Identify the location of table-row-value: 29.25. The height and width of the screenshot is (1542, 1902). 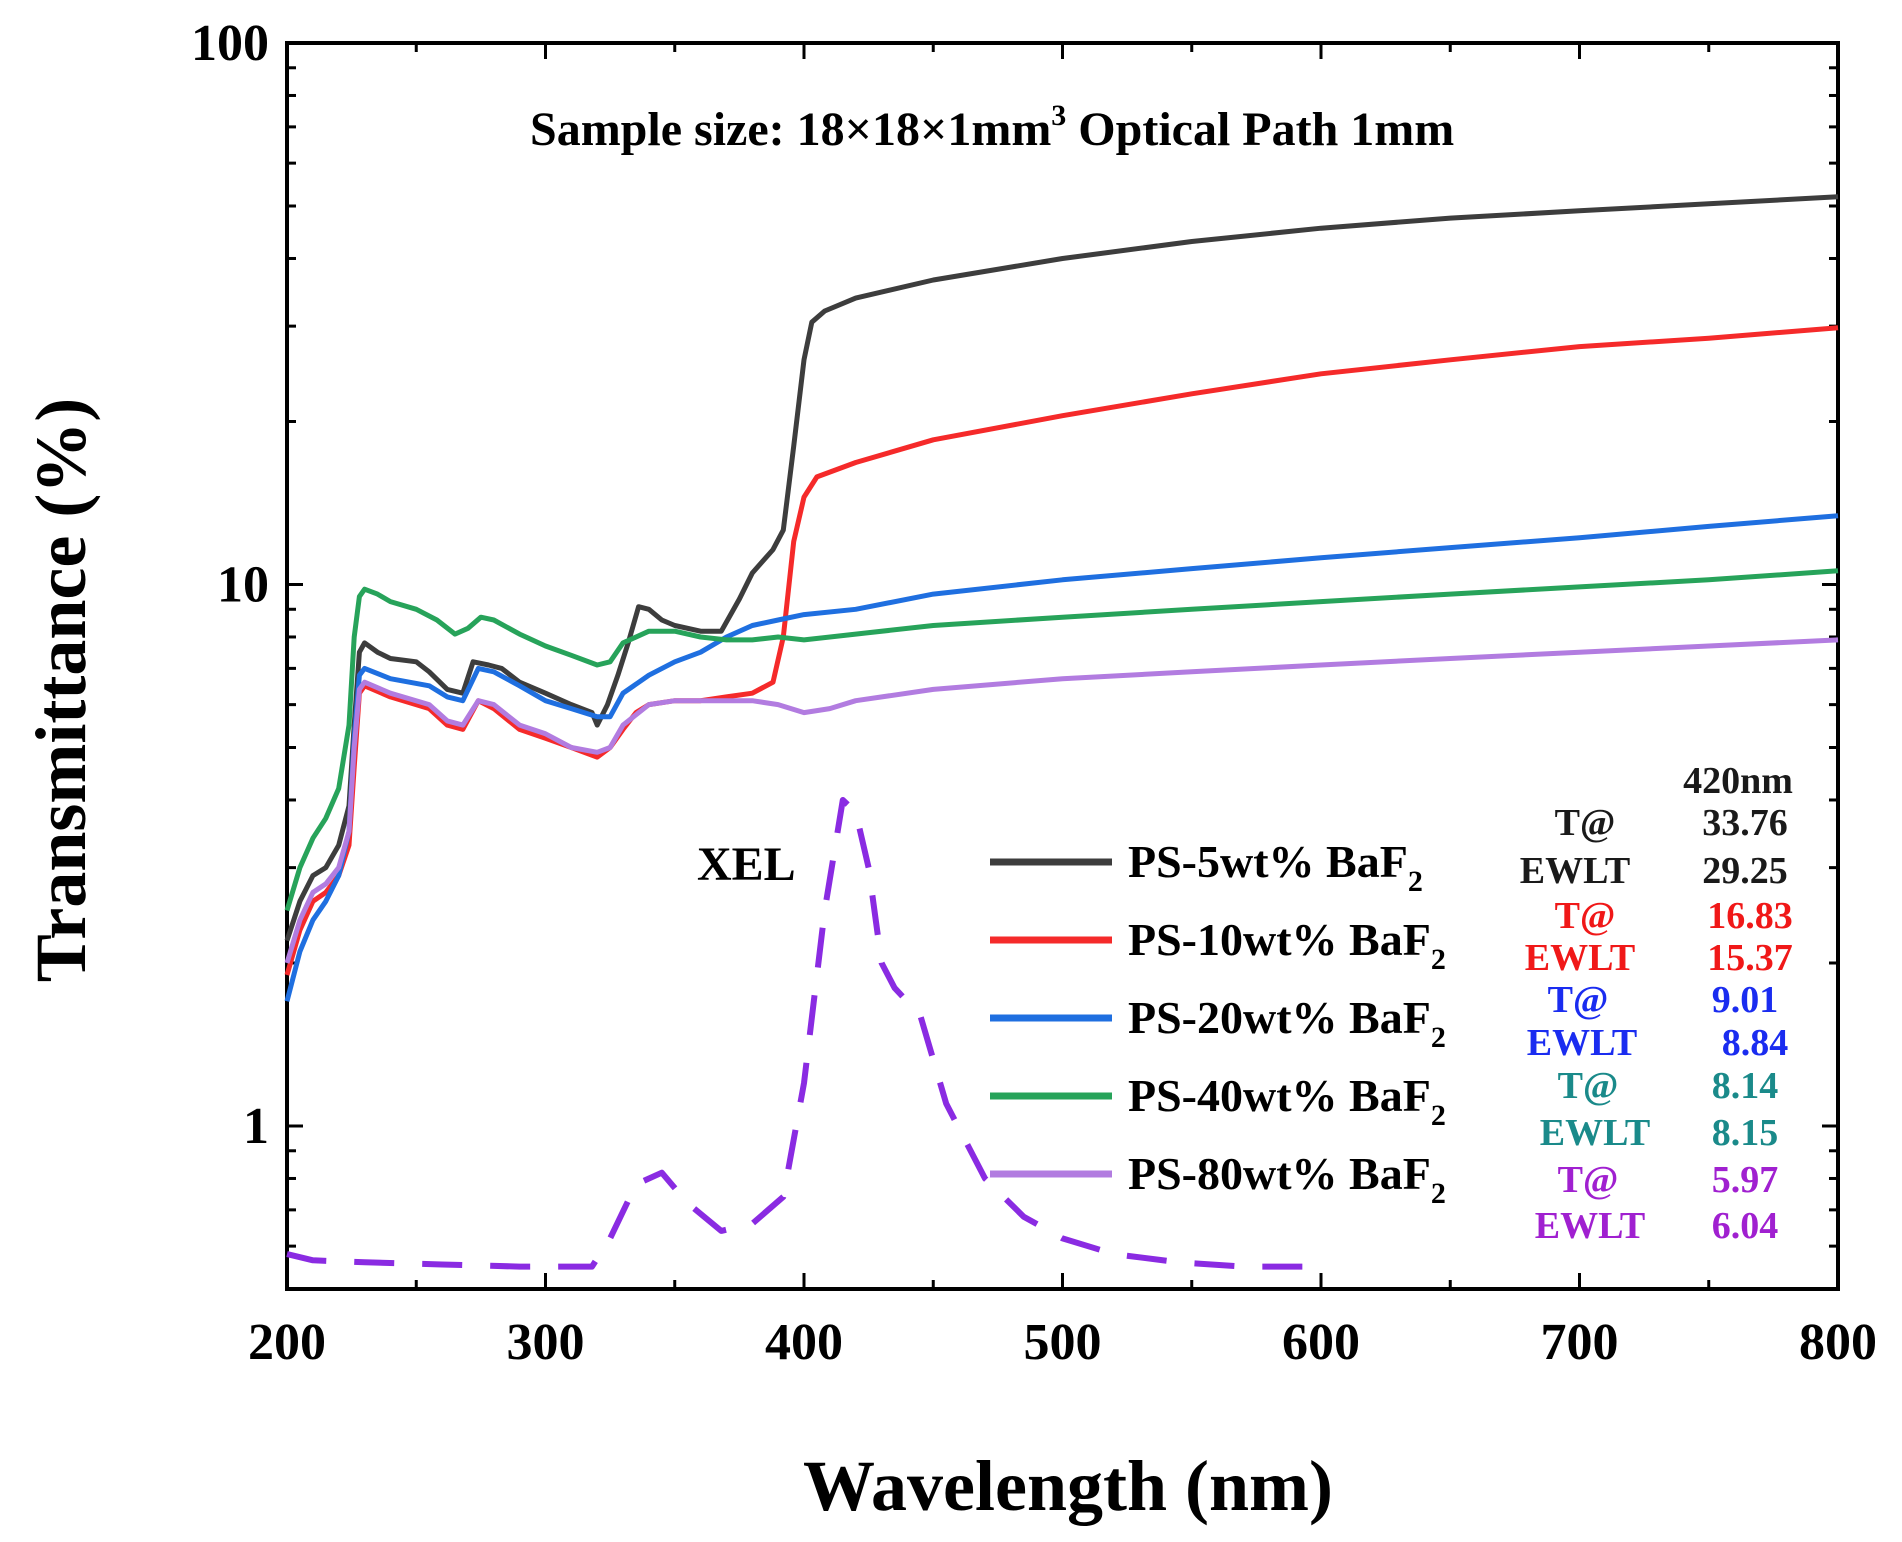
(1745, 871).